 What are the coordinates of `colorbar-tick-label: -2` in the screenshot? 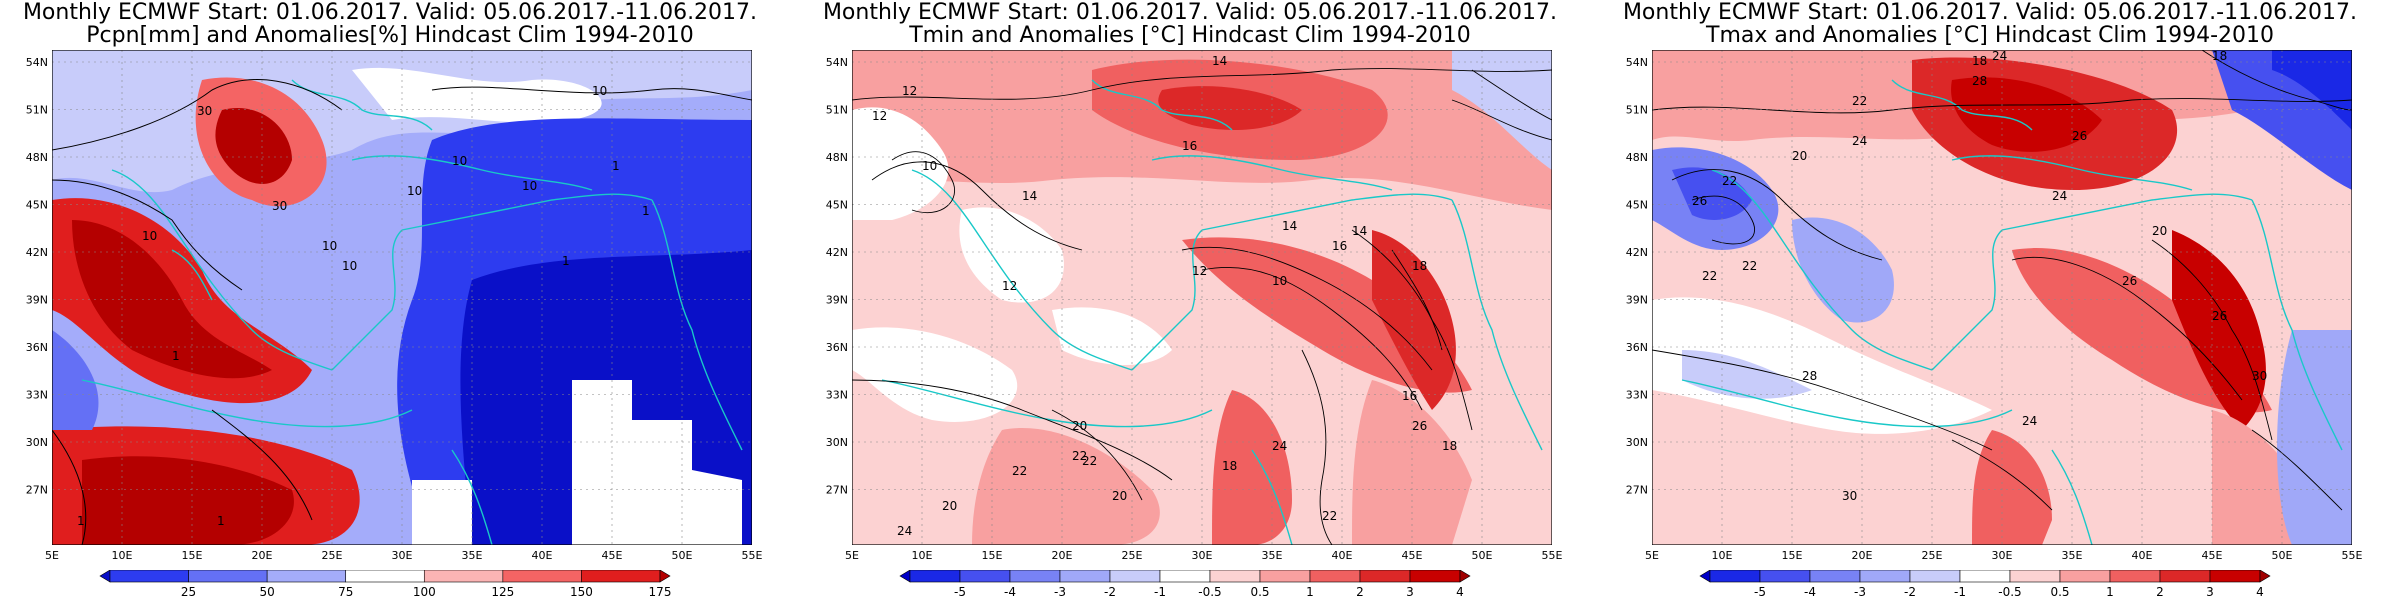 It's located at (1110, 592).